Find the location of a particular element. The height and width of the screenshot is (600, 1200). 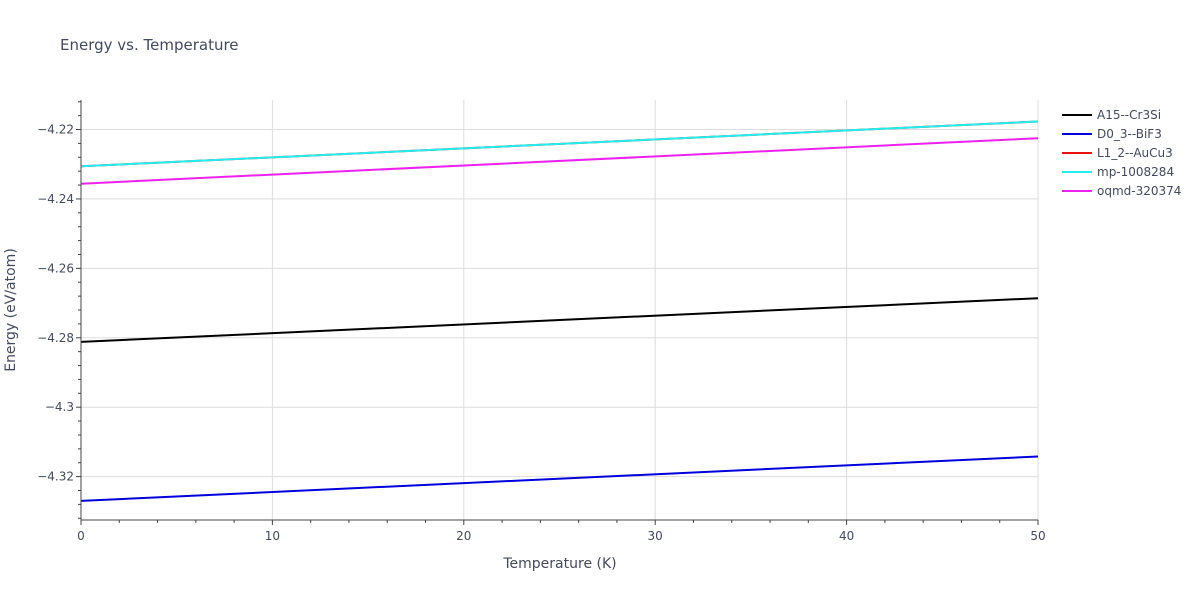

x-tick-label: 30 is located at coordinates (655, 536).